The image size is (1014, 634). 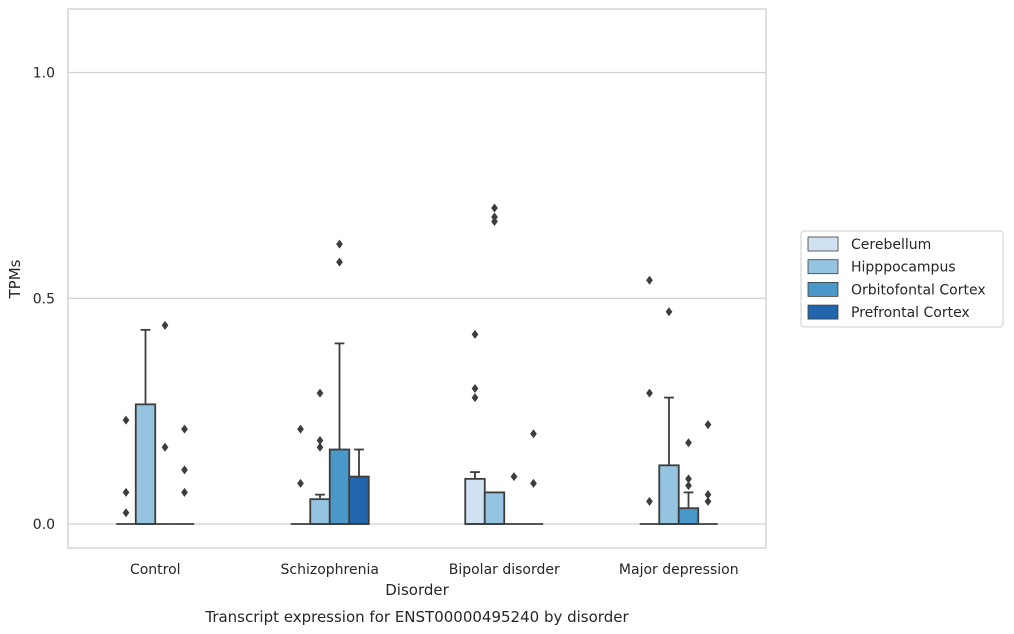 What do you see at coordinates (44, 525) in the screenshot?
I see `y-tick-label: 0.0` at bounding box center [44, 525].